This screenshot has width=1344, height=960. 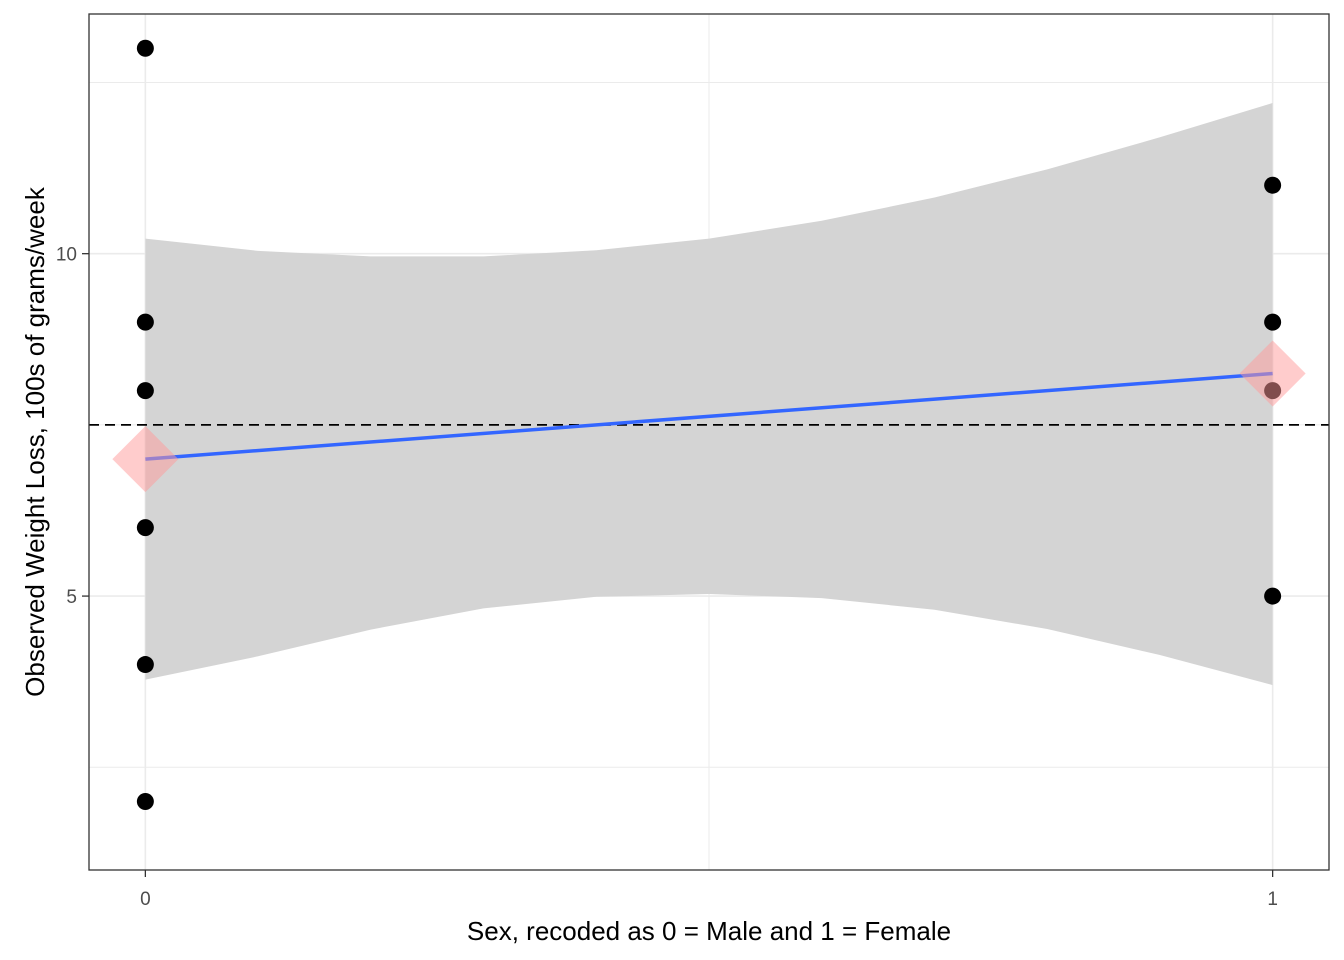 What do you see at coordinates (709, 931) in the screenshot?
I see `x-axis-title: Sex, recoded as 0 = Male and 1 = Female` at bounding box center [709, 931].